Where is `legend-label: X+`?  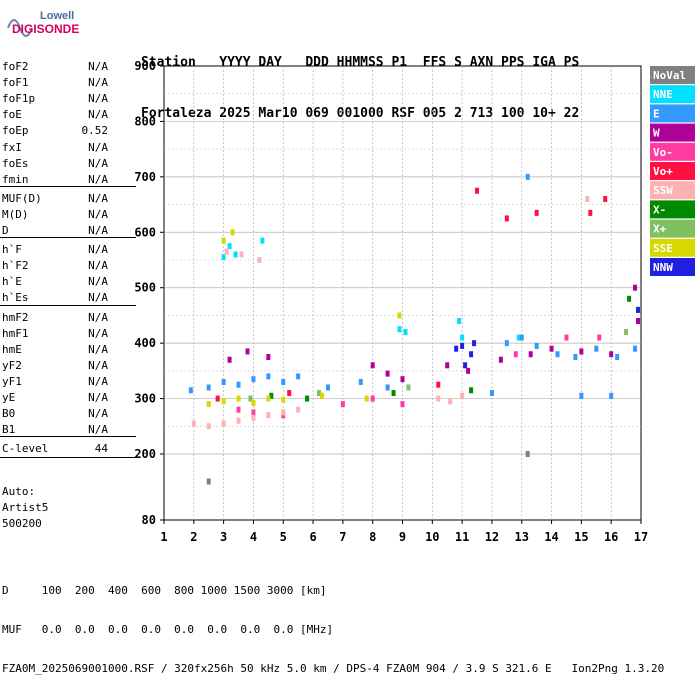 legend-label: X+ is located at coordinates (660, 229).